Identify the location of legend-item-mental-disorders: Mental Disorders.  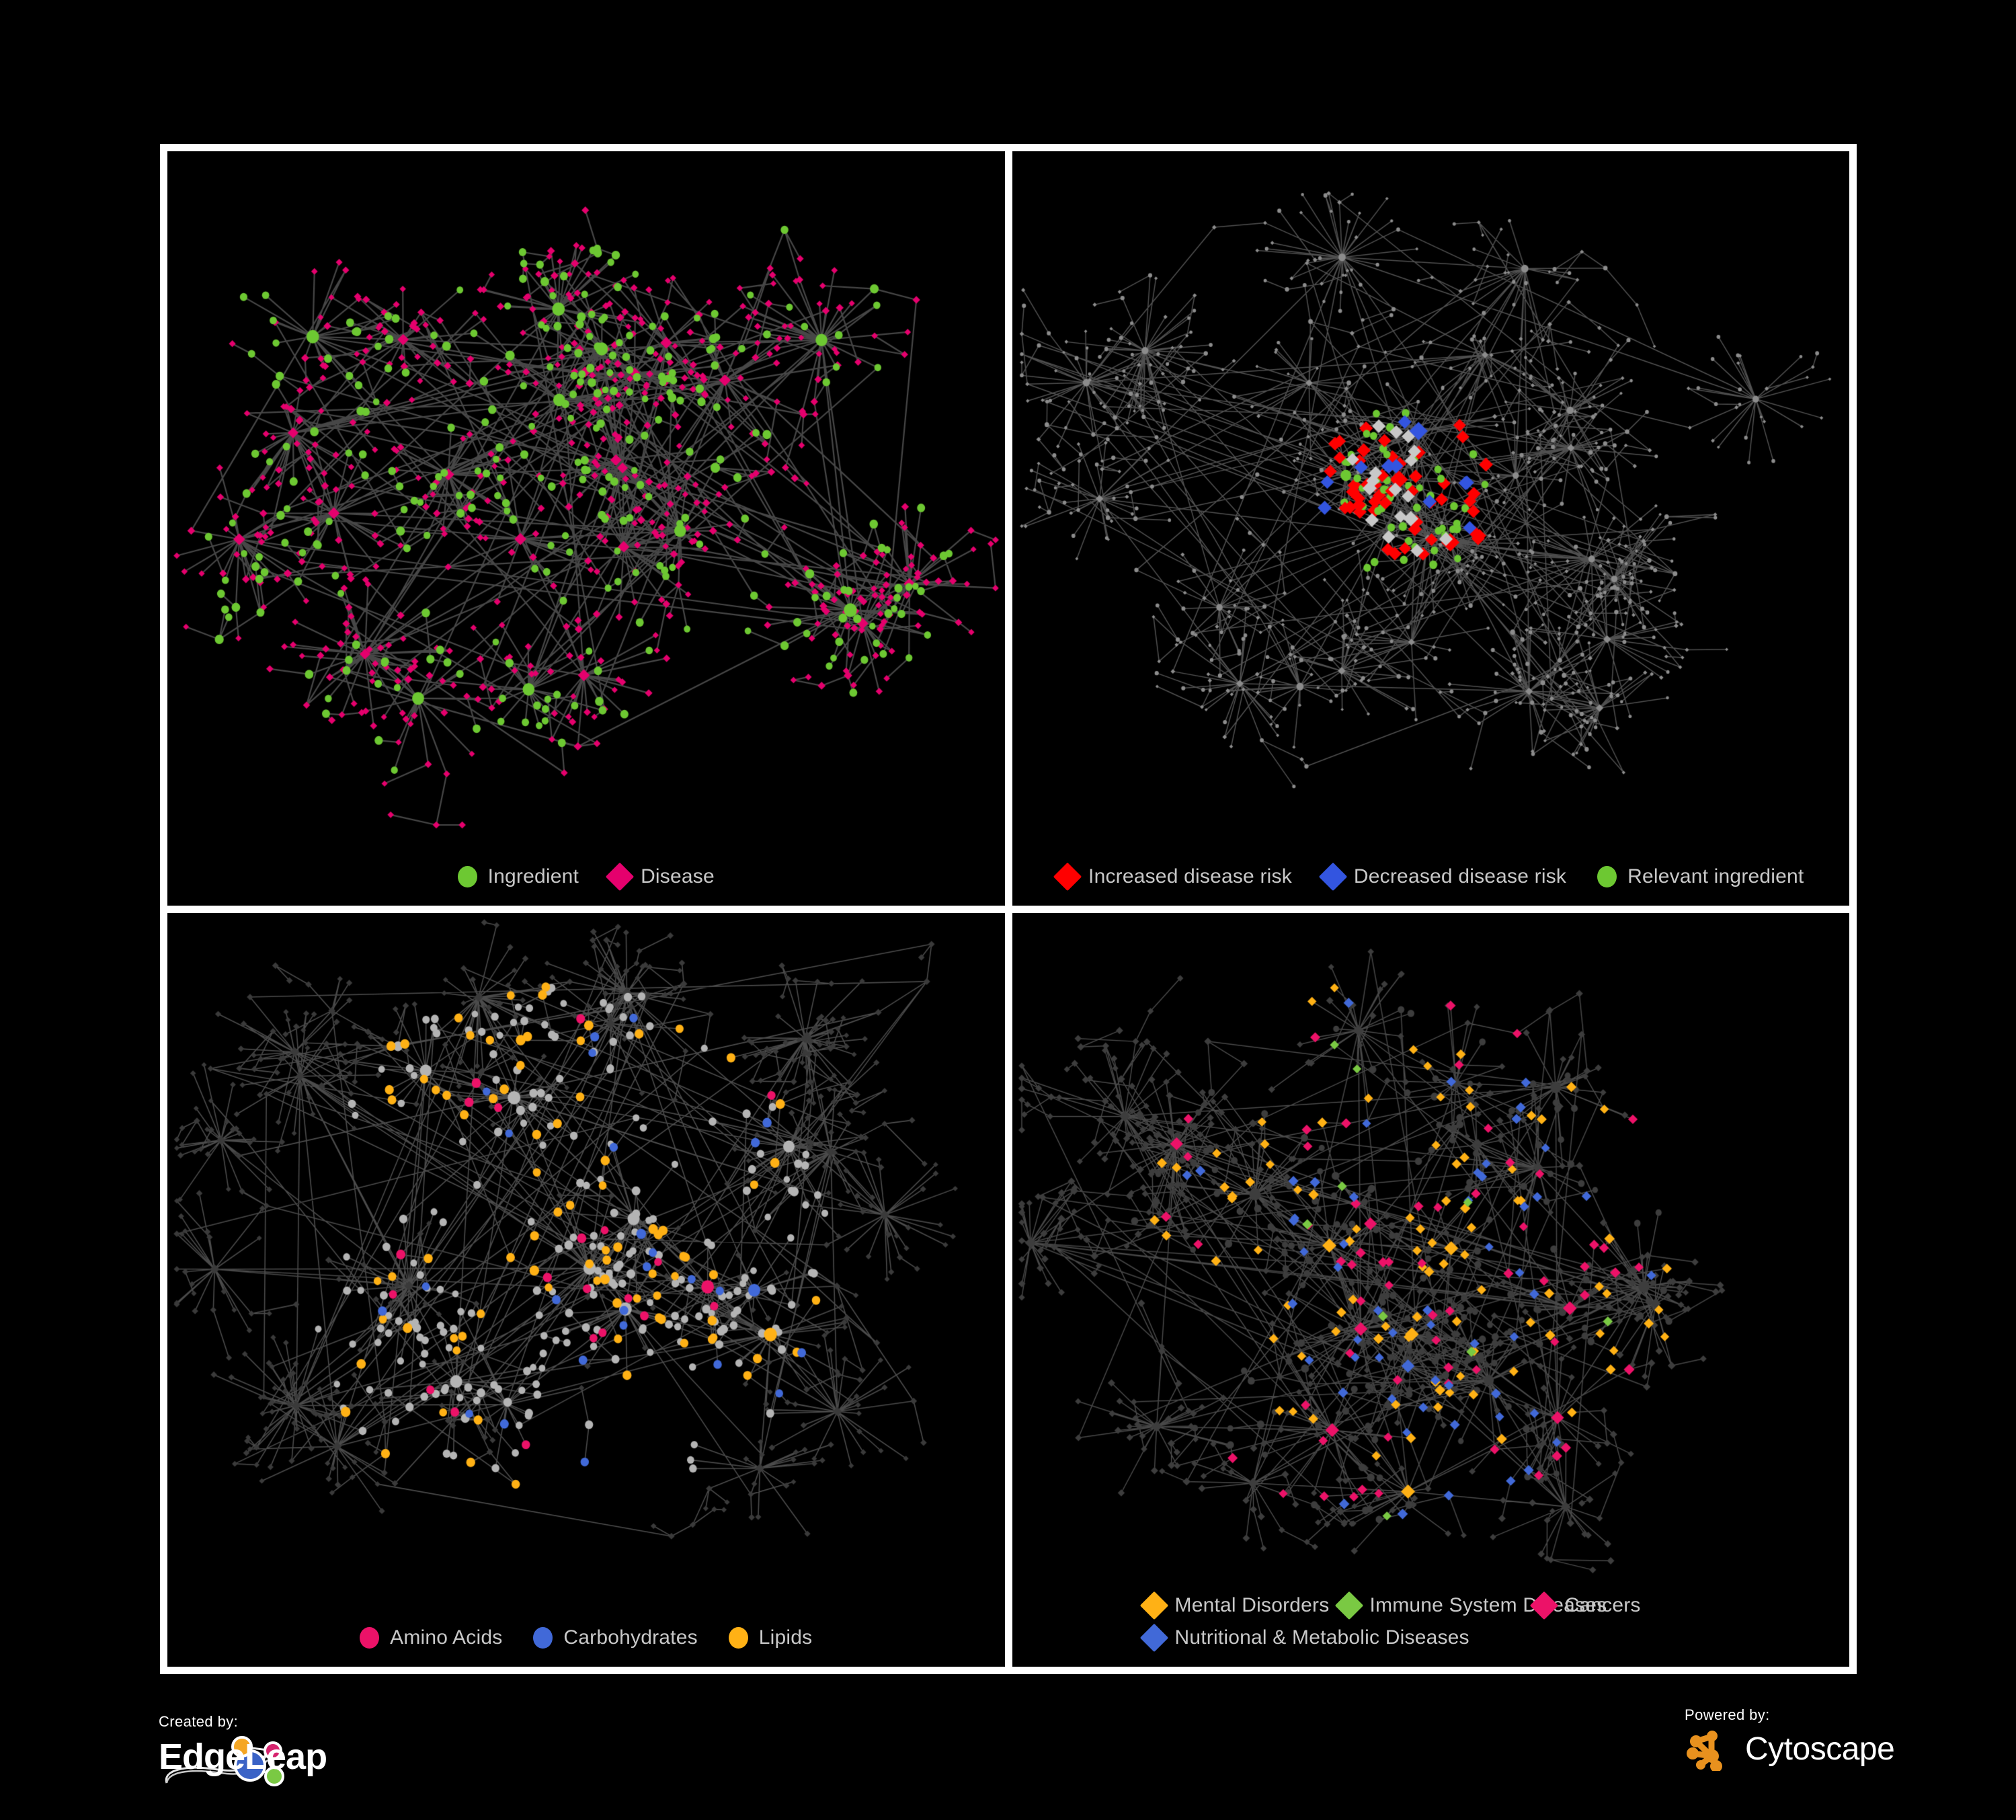
(1239, 1605).